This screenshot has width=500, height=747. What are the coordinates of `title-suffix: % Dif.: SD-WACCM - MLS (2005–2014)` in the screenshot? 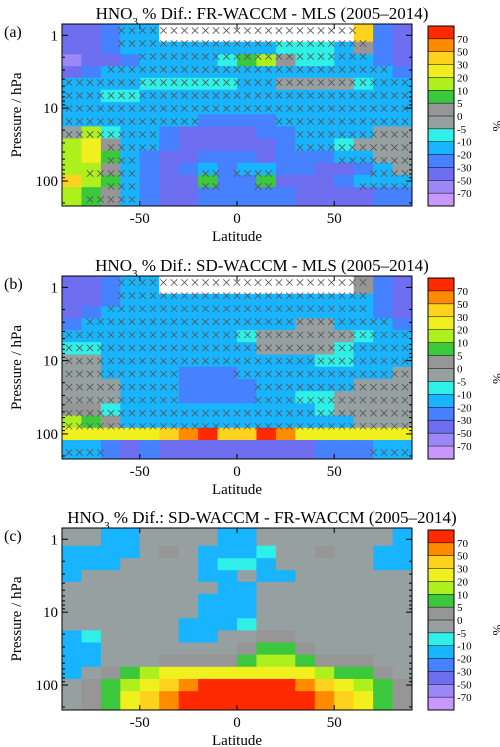 It's located at (282, 265).